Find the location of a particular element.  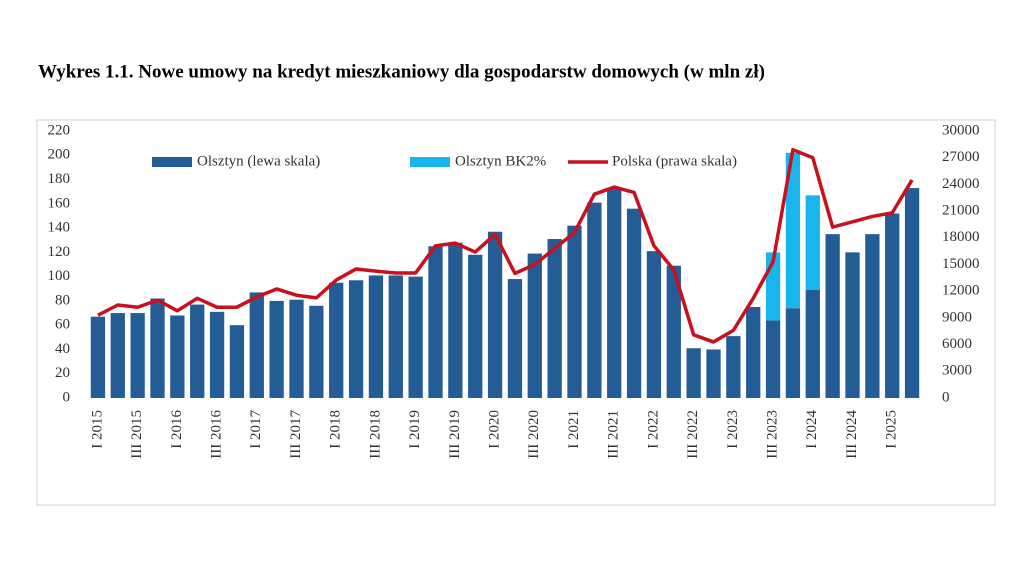

y2-tick-label: 9000 is located at coordinates (957, 317).